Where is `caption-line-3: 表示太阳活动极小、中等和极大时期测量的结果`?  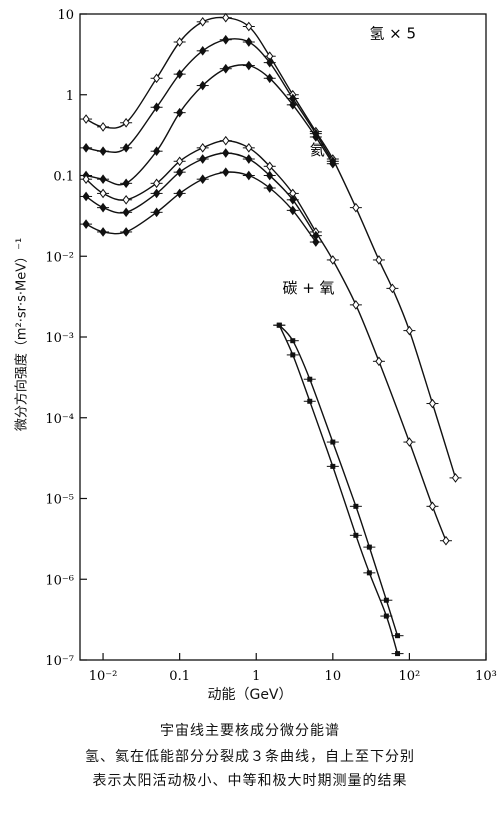 caption-line-3: 表示太阳活动极小、中等和极大时期测量的结果 is located at coordinates (250, 781).